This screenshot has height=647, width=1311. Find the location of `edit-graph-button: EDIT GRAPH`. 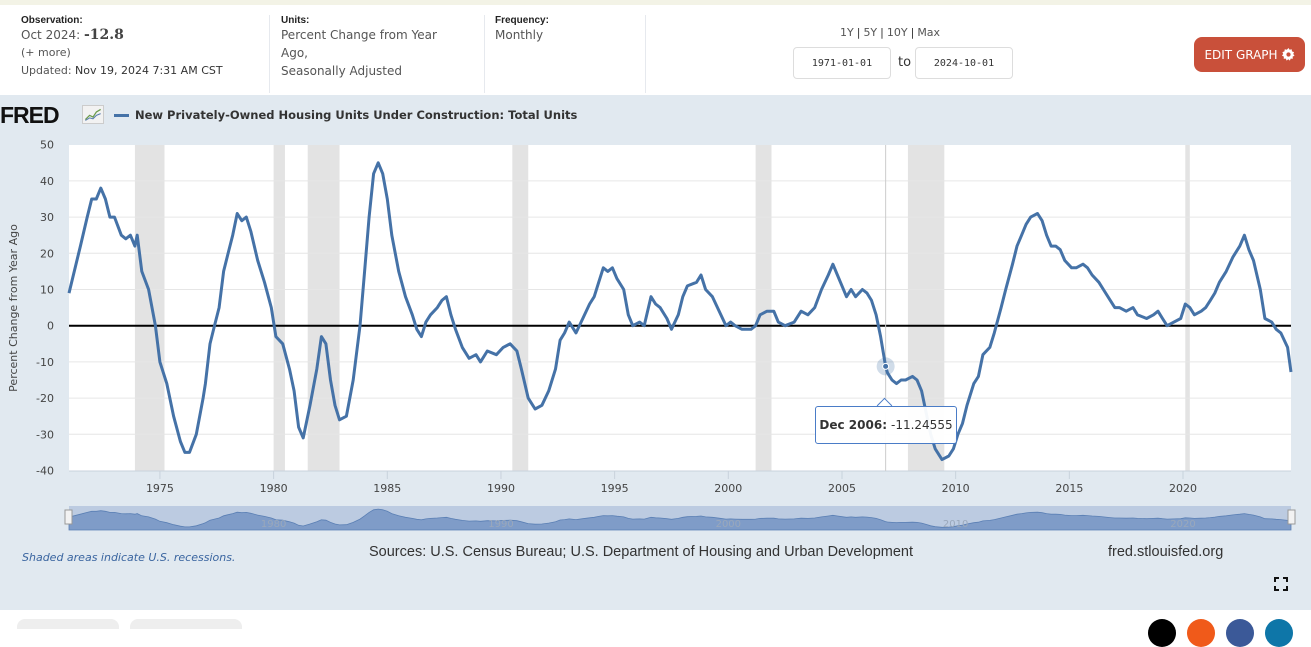

edit-graph-button: EDIT GRAPH is located at coordinates (1249, 54).